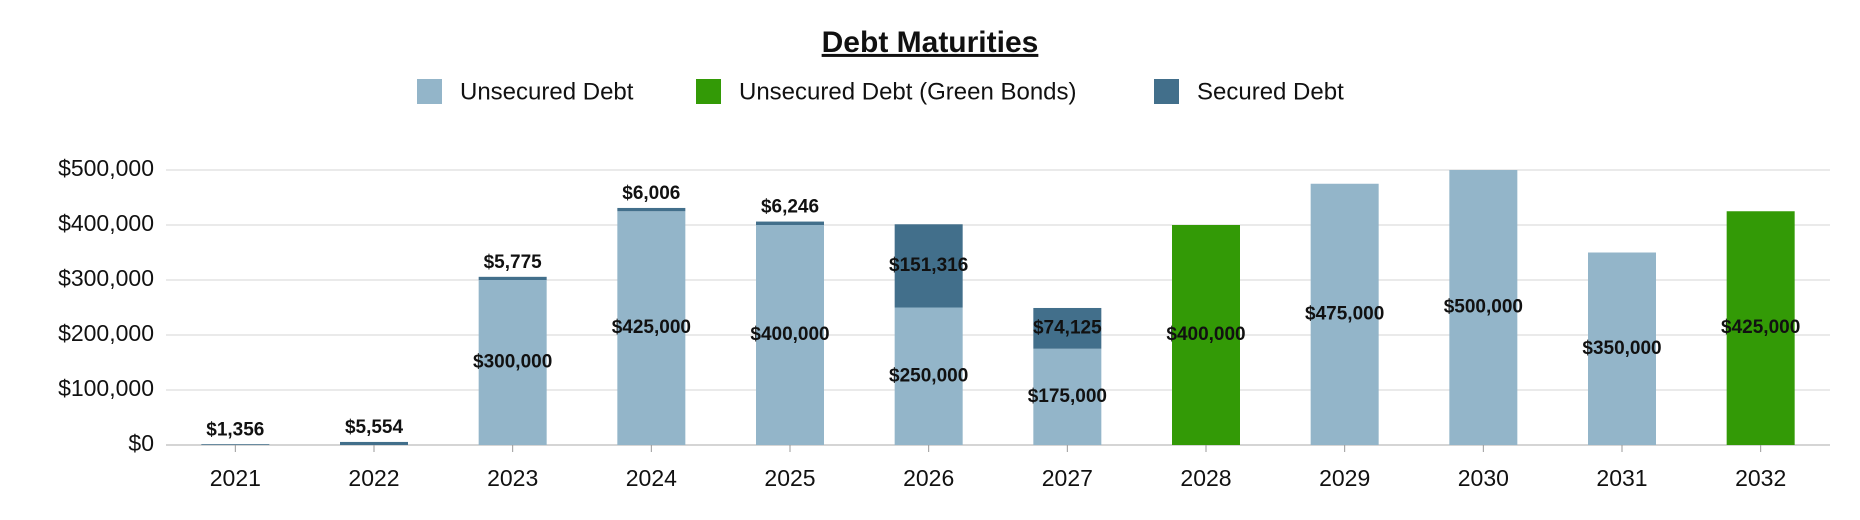 The height and width of the screenshot is (520, 1860). What do you see at coordinates (908, 91) in the screenshot?
I see `legend-label: Unsecured Debt (Green Bonds)` at bounding box center [908, 91].